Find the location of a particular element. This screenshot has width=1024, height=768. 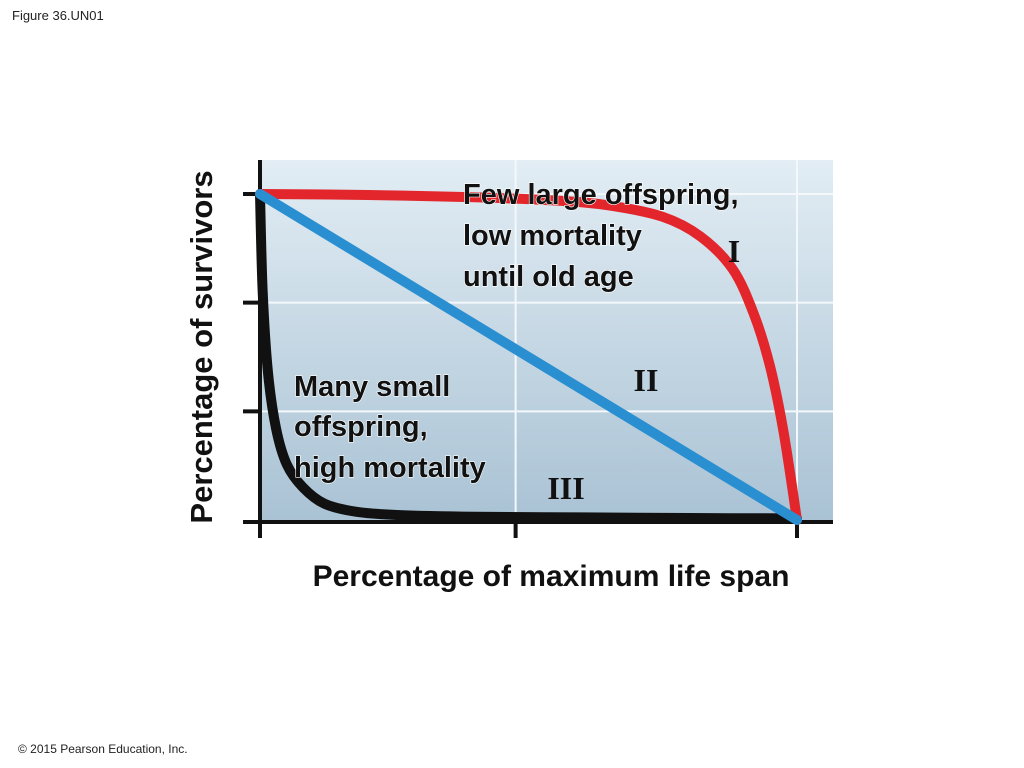

annotation-type-i-line-2: low mortality is located at coordinates (552, 236).